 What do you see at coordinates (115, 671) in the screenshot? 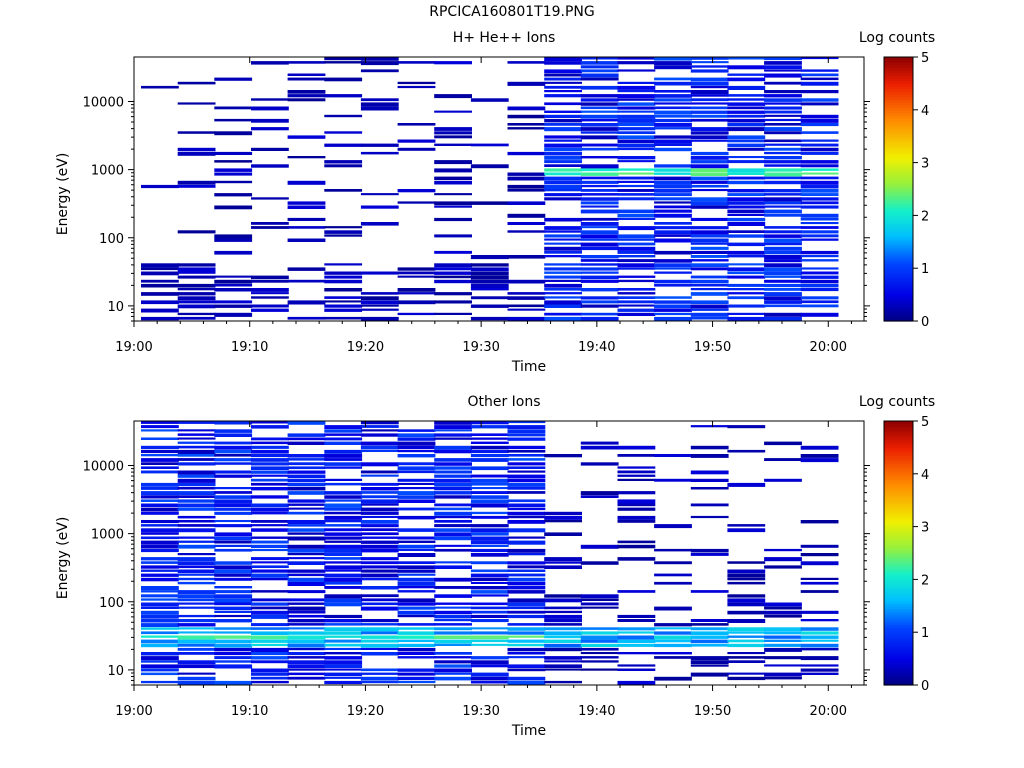
I see `y-tick-label: 10` at bounding box center [115, 671].